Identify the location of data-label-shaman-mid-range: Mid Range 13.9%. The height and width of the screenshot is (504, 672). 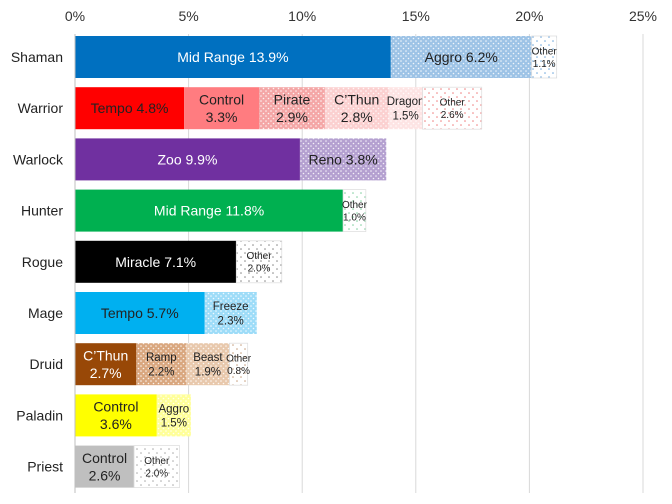
(232, 57).